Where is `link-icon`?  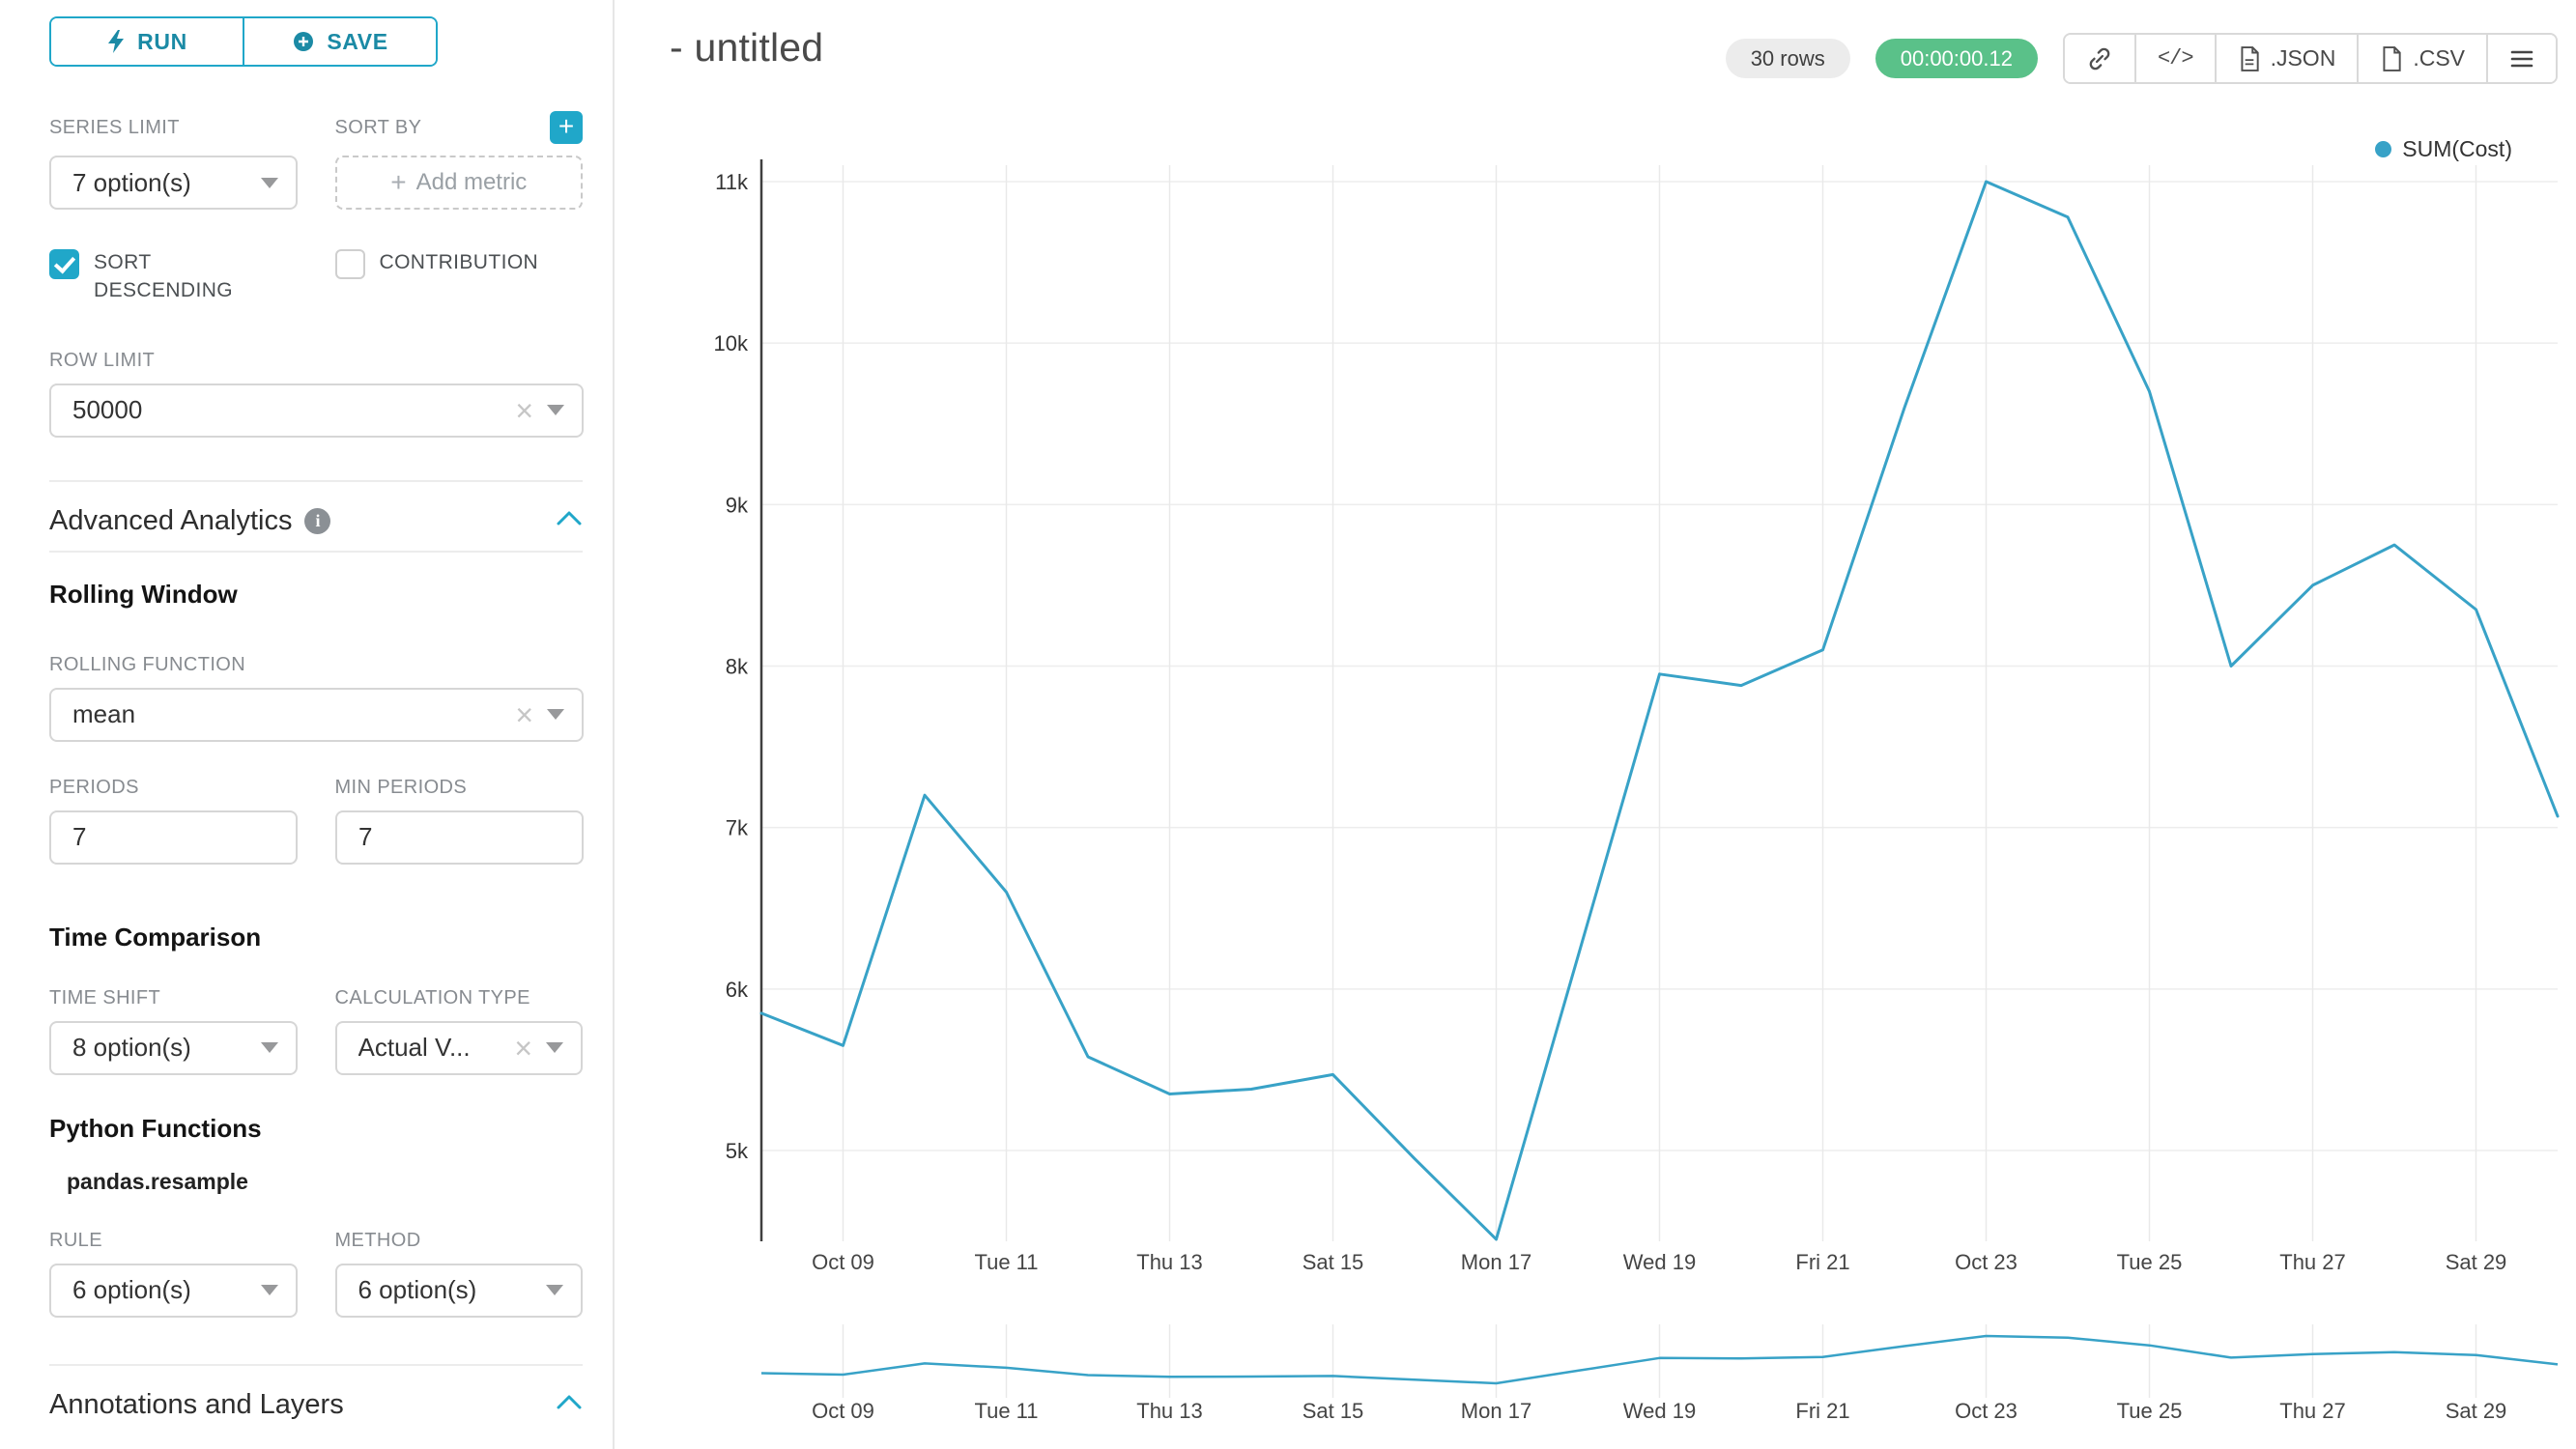
link-icon is located at coordinates (2100, 58).